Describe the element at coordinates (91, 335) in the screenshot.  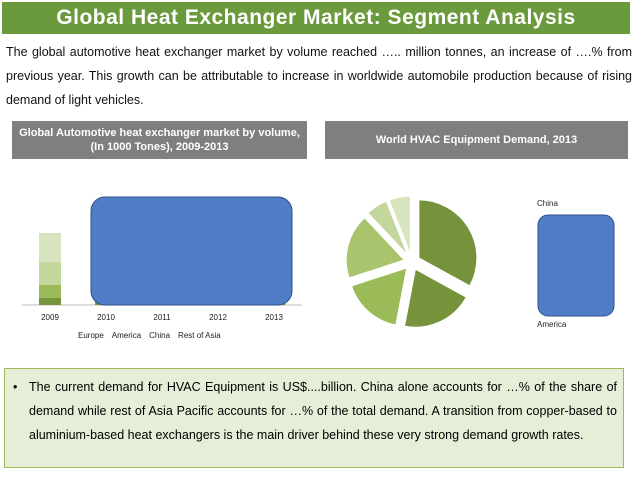
I see `legend-label: Europe` at that location.